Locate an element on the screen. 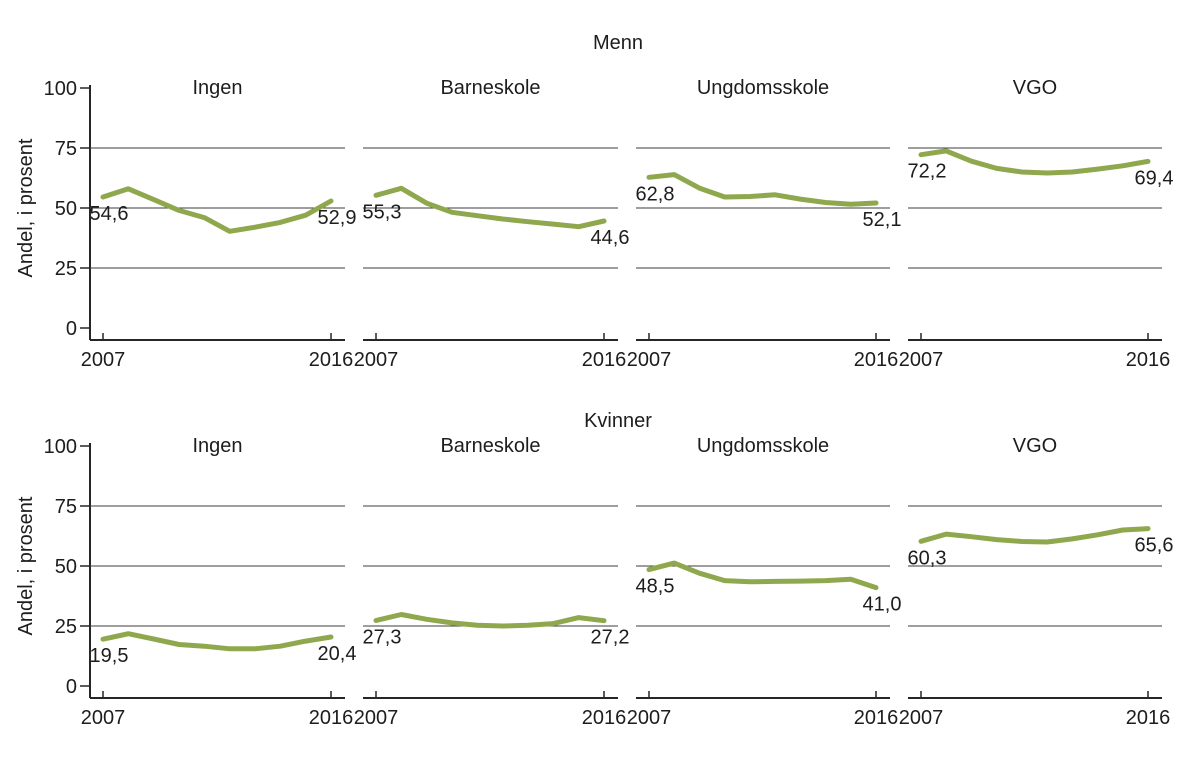  value-label-first: 72,2 is located at coordinates (927, 172).